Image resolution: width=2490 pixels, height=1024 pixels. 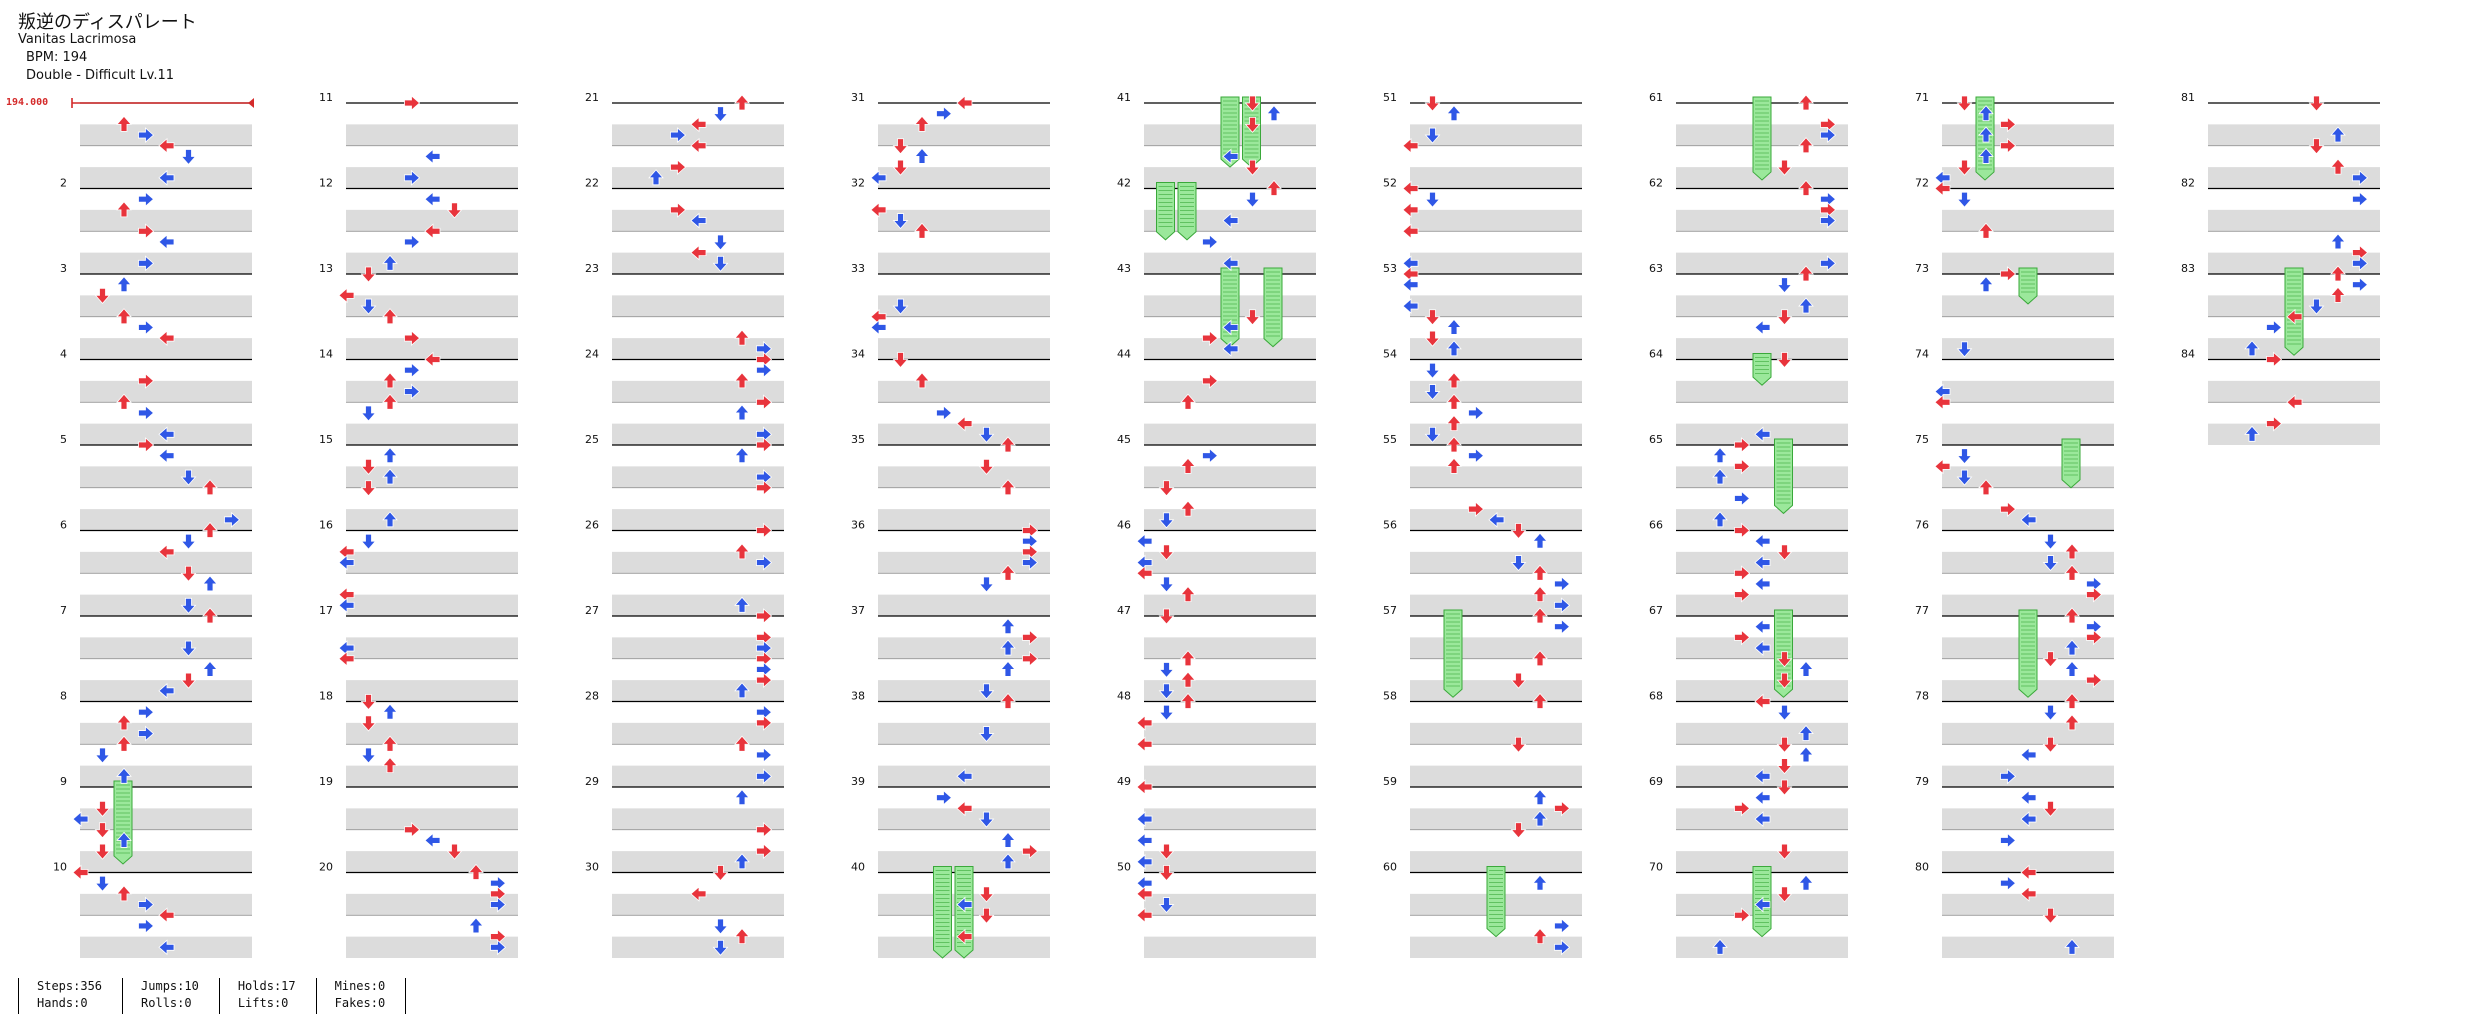 What do you see at coordinates (2188, 183) in the screenshot?
I see `measure-number: 82` at bounding box center [2188, 183].